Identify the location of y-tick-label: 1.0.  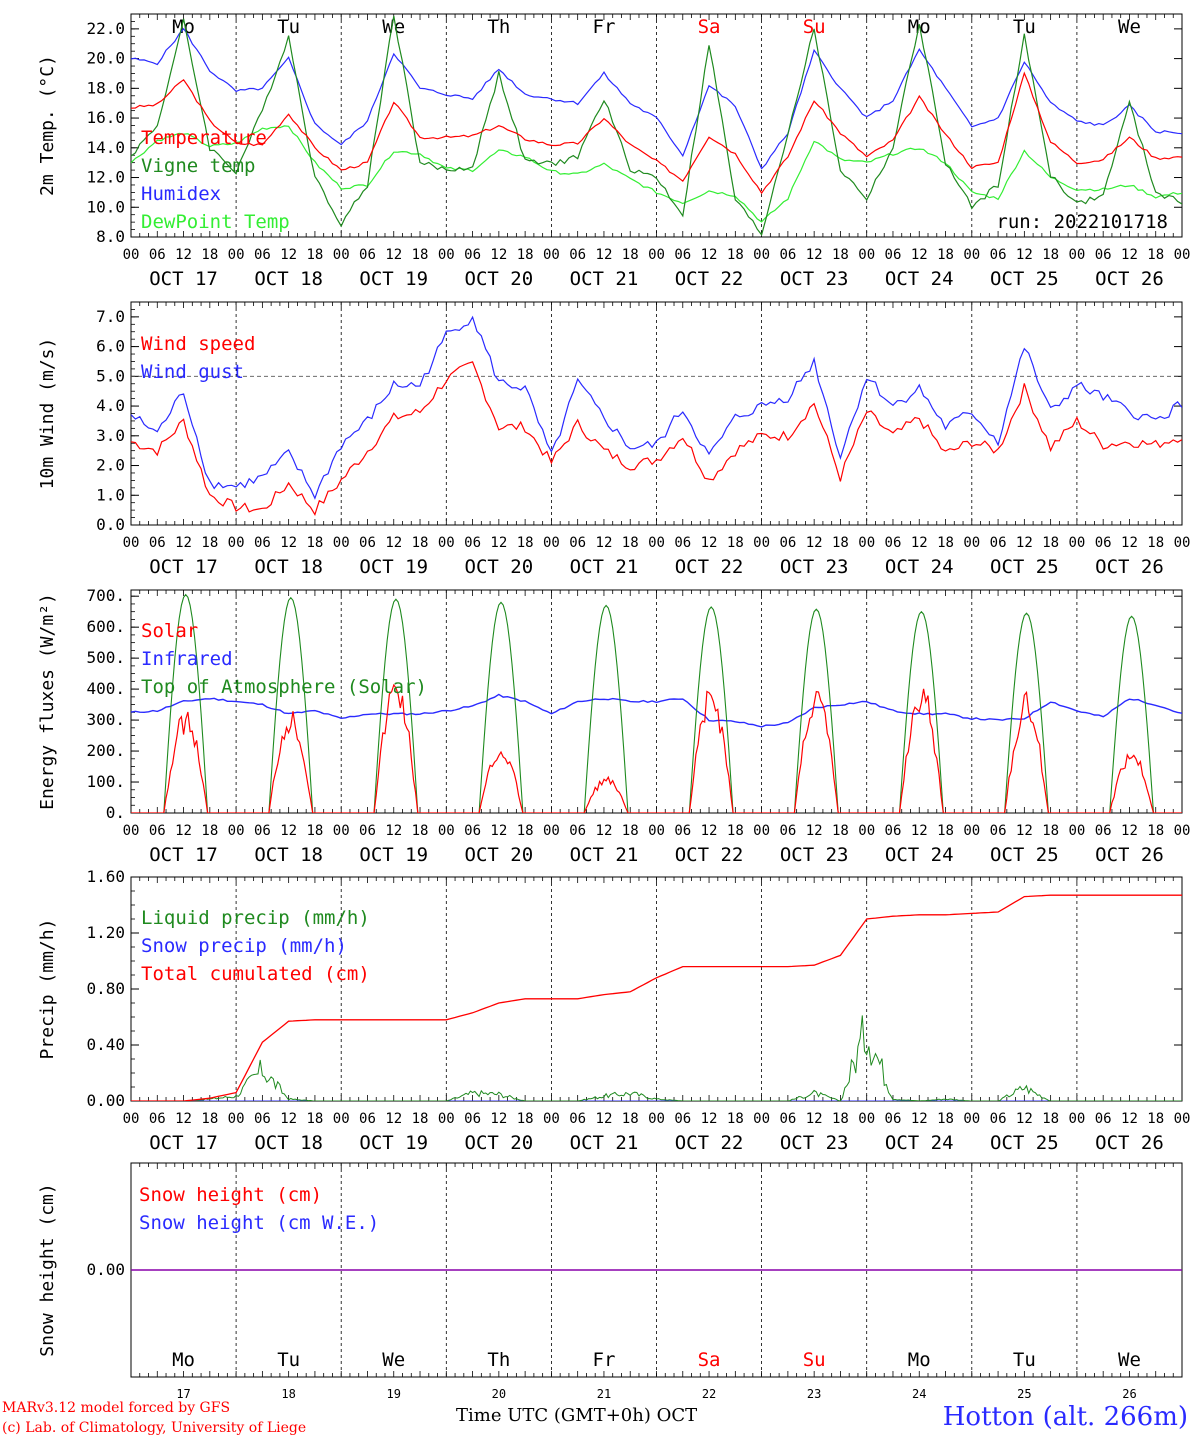
(110, 494).